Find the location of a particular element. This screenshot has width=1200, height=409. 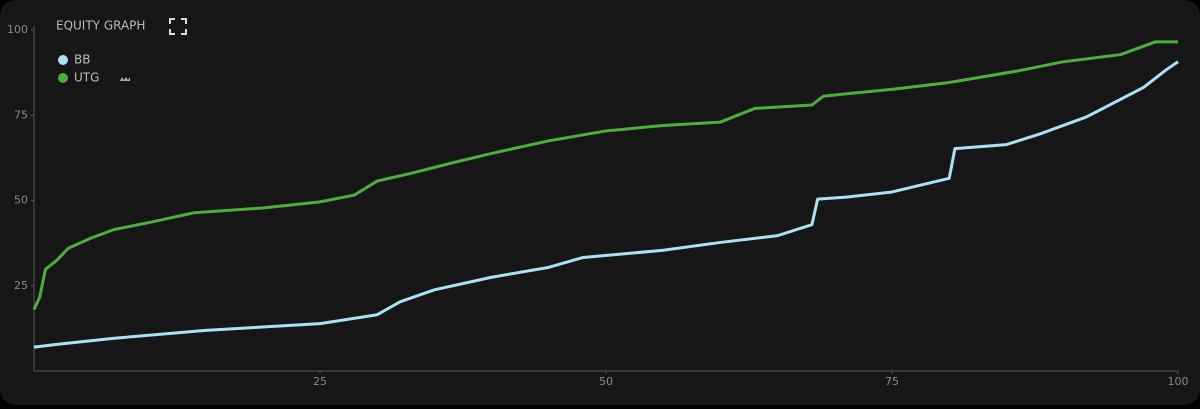

chart-title: EQUITY GRAPH is located at coordinates (100, 26).